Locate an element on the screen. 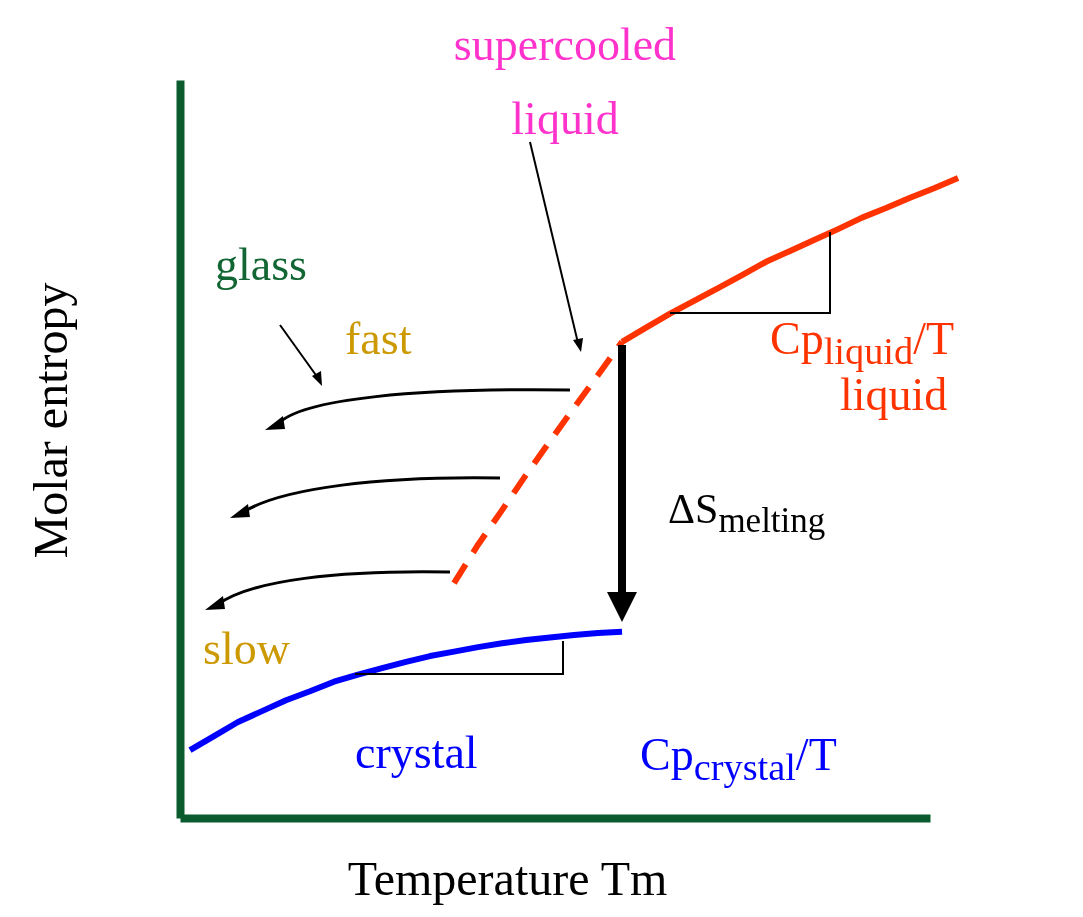 The height and width of the screenshot is (917, 1083). annotation: glass is located at coordinates (261, 264).